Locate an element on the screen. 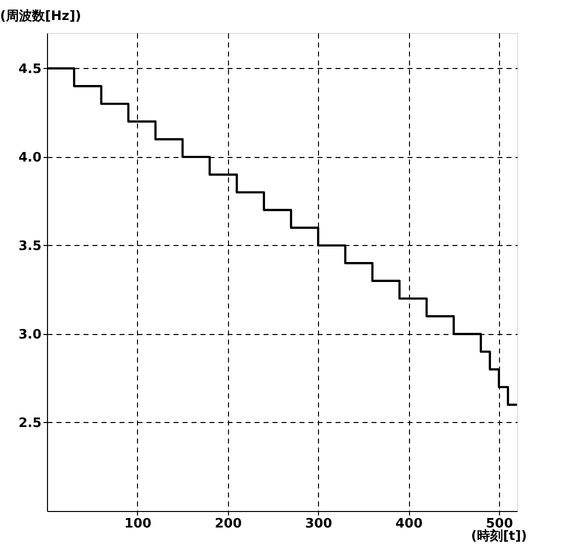 The image size is (572, 549). y-tick-label: 3.5 is located at coordinates (30, 246).